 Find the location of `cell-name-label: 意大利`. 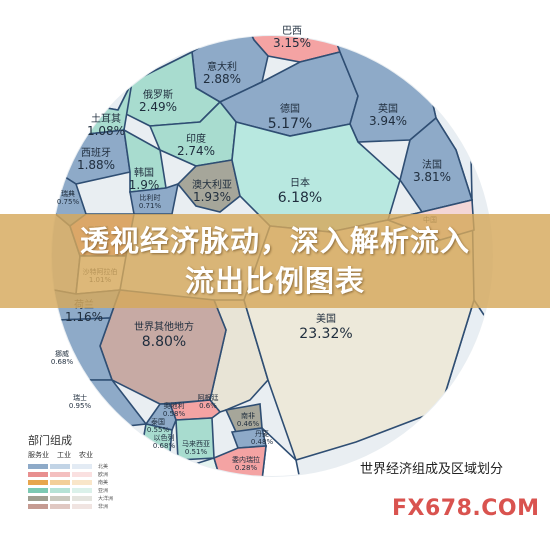

cell-name-label: 意大利 is located at coordinates (222, 66).